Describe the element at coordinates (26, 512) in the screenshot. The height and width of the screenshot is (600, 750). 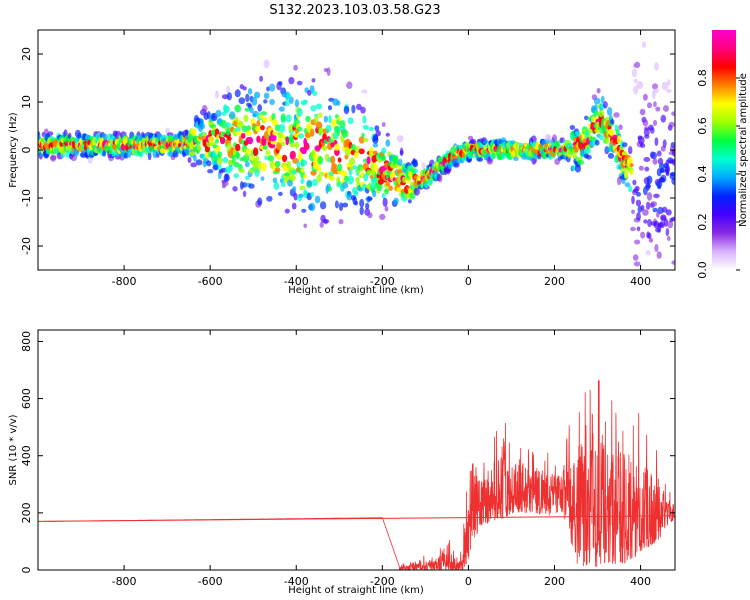
I see `y-tick-label: 200` at that location.